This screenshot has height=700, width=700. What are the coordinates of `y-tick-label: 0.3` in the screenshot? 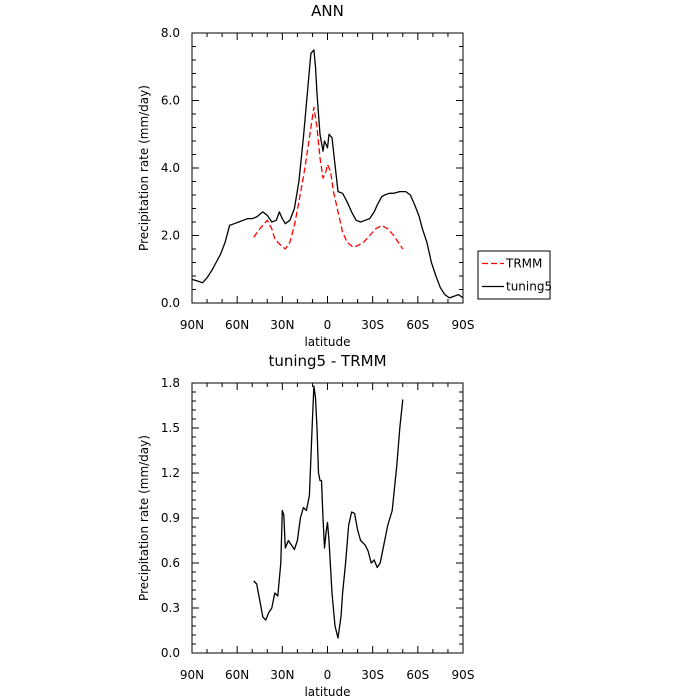 It's located at (170, 608).